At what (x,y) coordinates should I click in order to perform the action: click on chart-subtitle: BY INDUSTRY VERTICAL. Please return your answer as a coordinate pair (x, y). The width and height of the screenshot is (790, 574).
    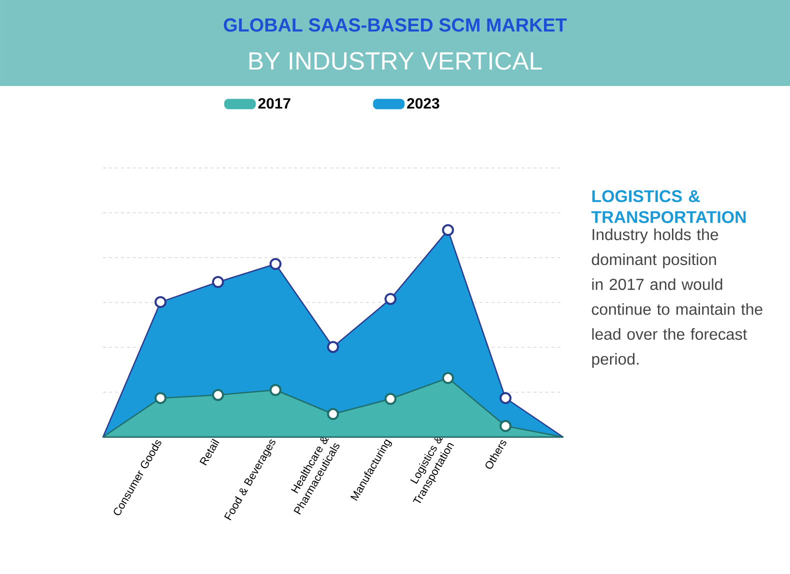
    Looking at the image, I should click on (395, 61).